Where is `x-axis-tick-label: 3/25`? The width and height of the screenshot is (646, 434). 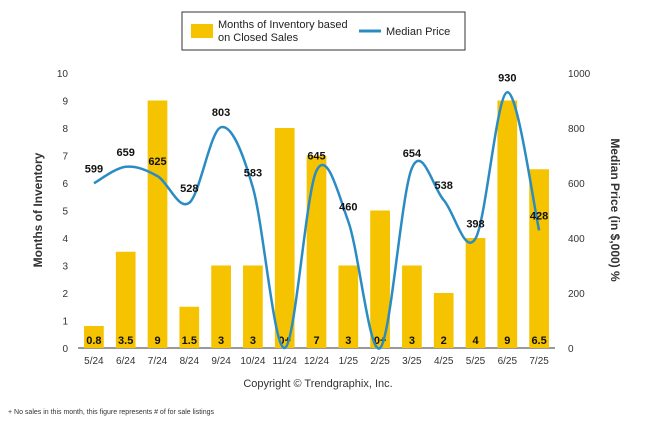 x-axis-tick-label: 3/25 is located at coordinates (412, 361).